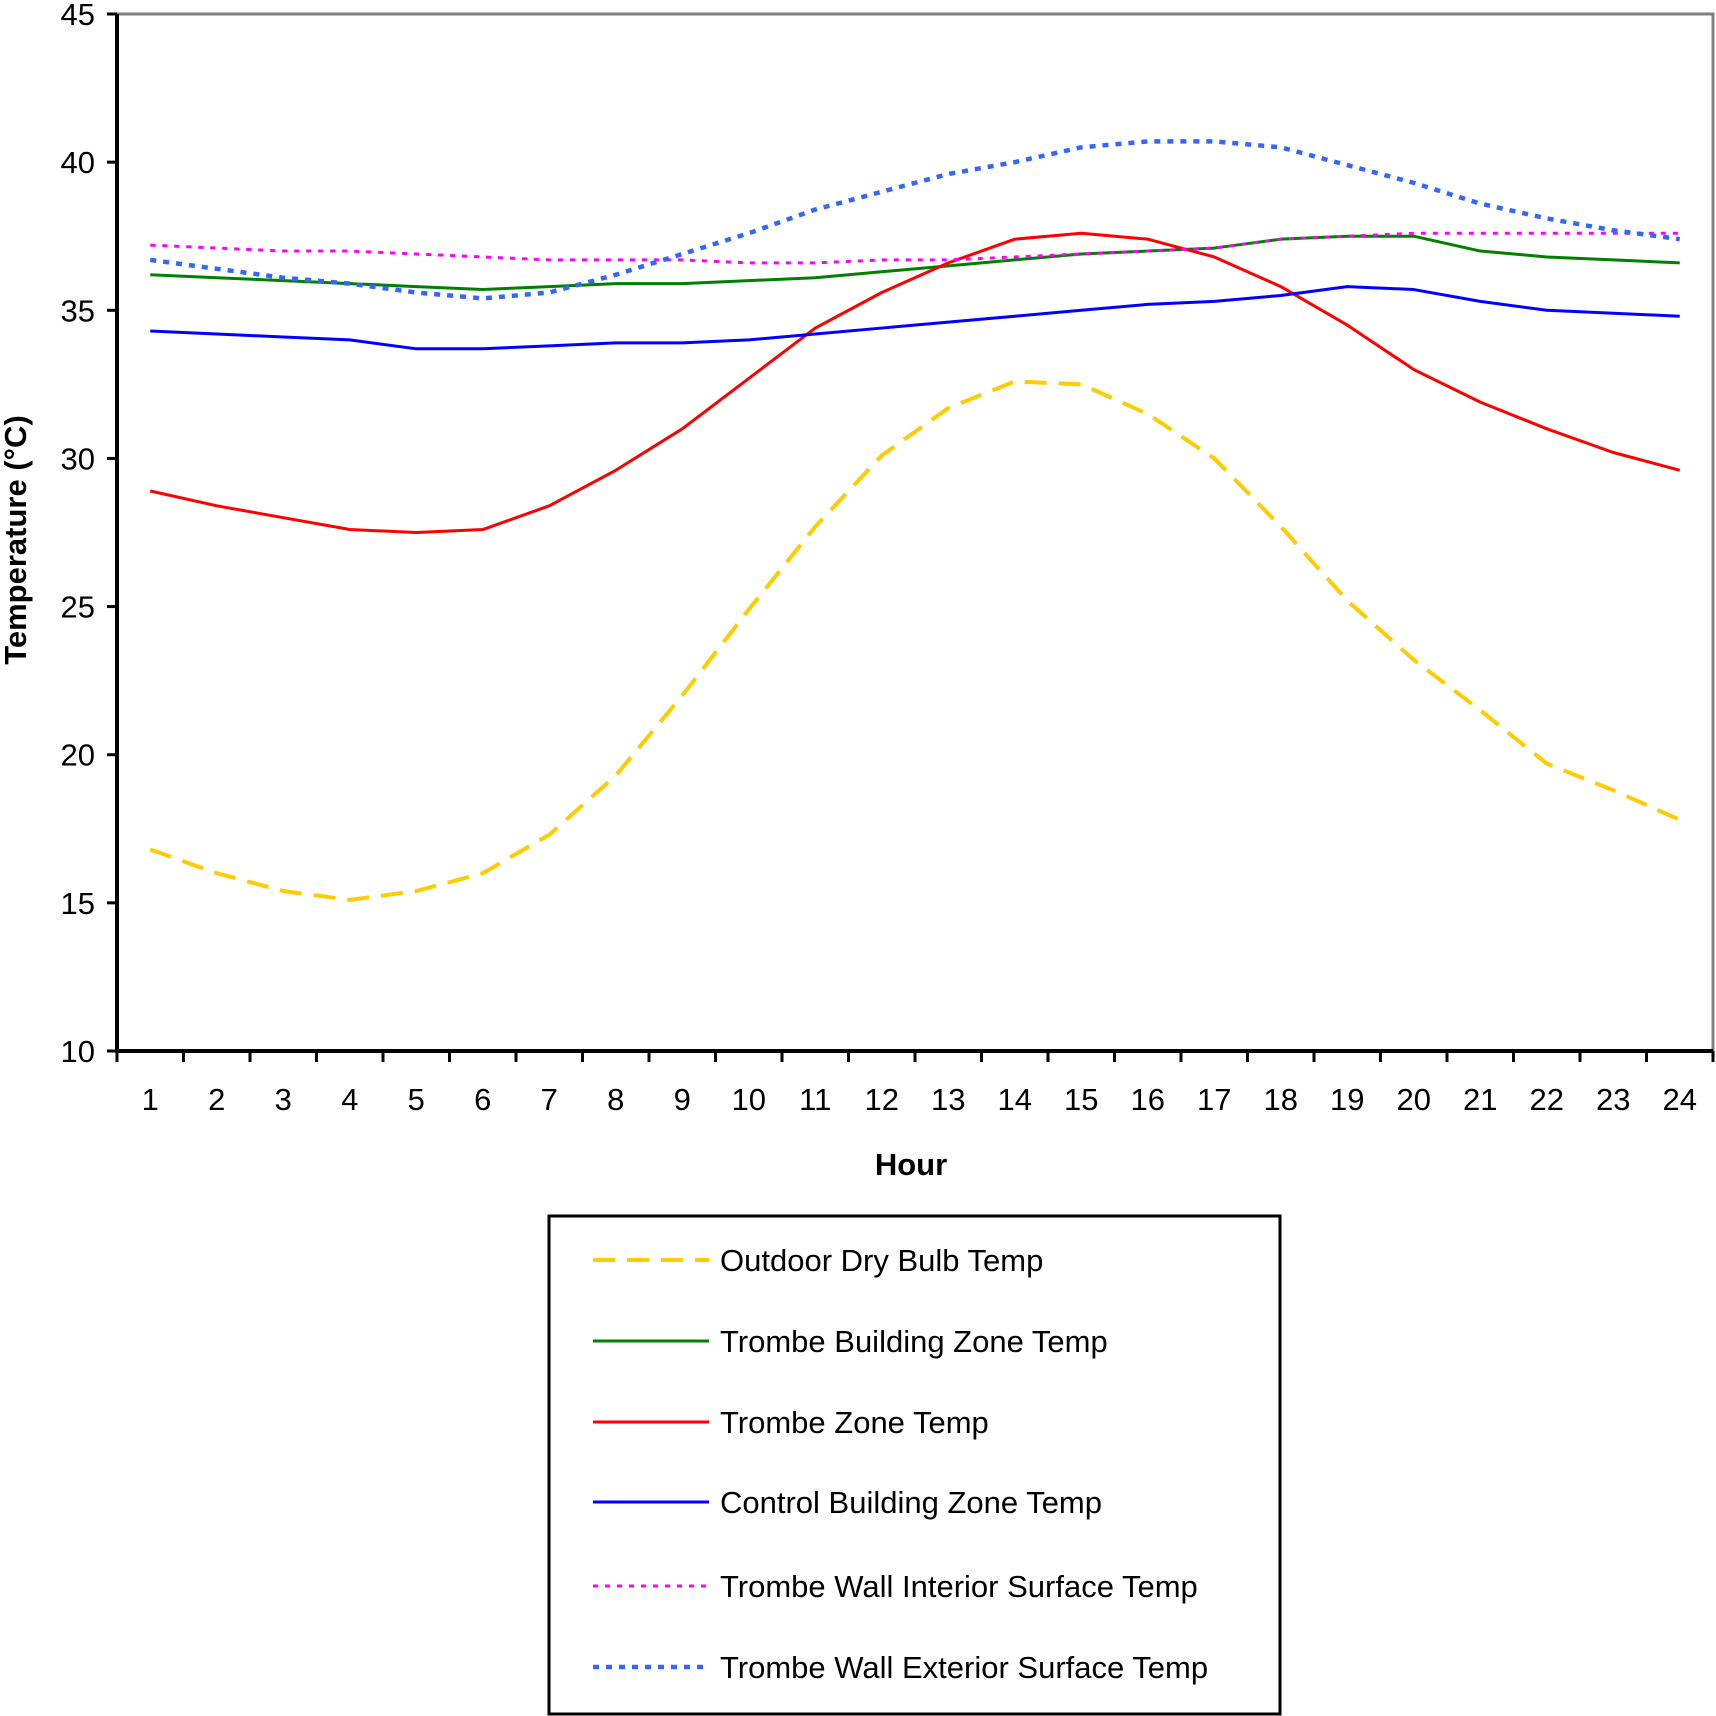 Image resolution: width=1716 pixels, height=1716 pixels. I want to click on x-tick-label: 21, so click(1480, 1099).